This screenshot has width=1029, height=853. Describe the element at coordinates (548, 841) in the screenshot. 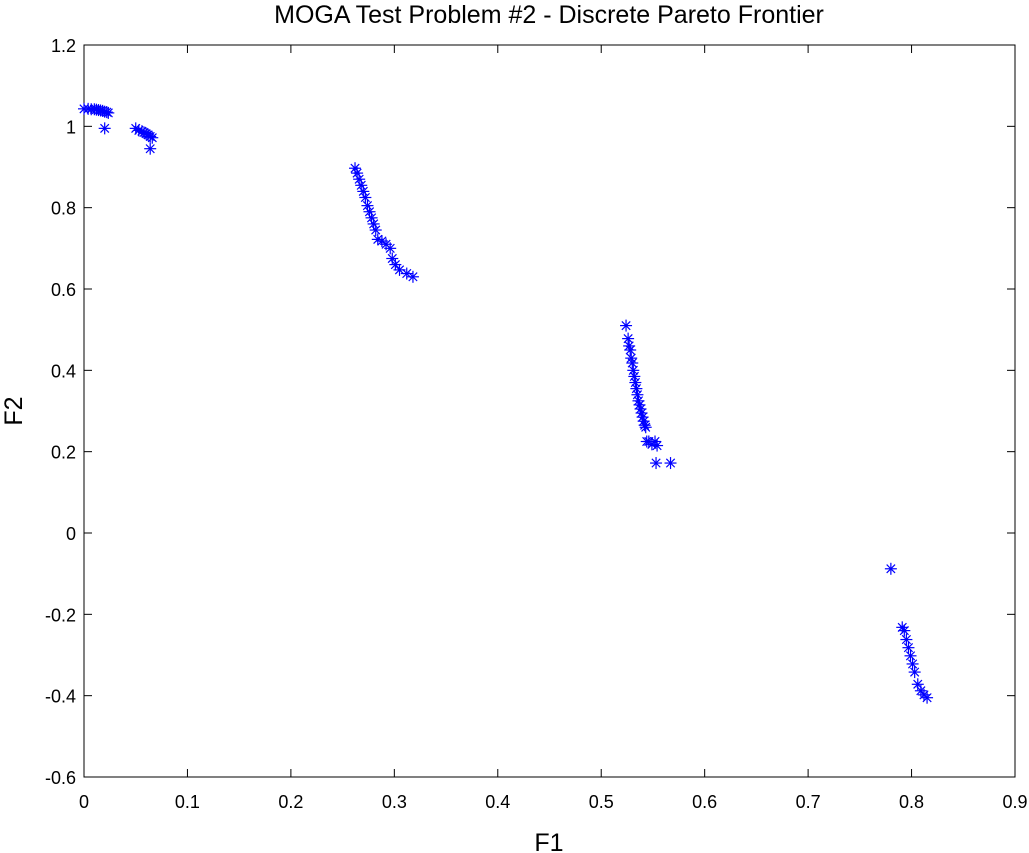

I see `x-axis-label: F1` at that location.